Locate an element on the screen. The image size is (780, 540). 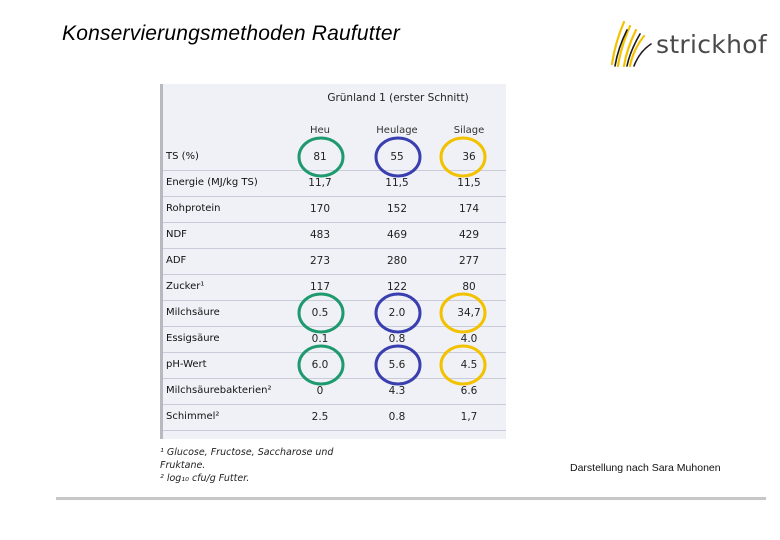
table-cell: 0 is located at coordinates (320, 391).